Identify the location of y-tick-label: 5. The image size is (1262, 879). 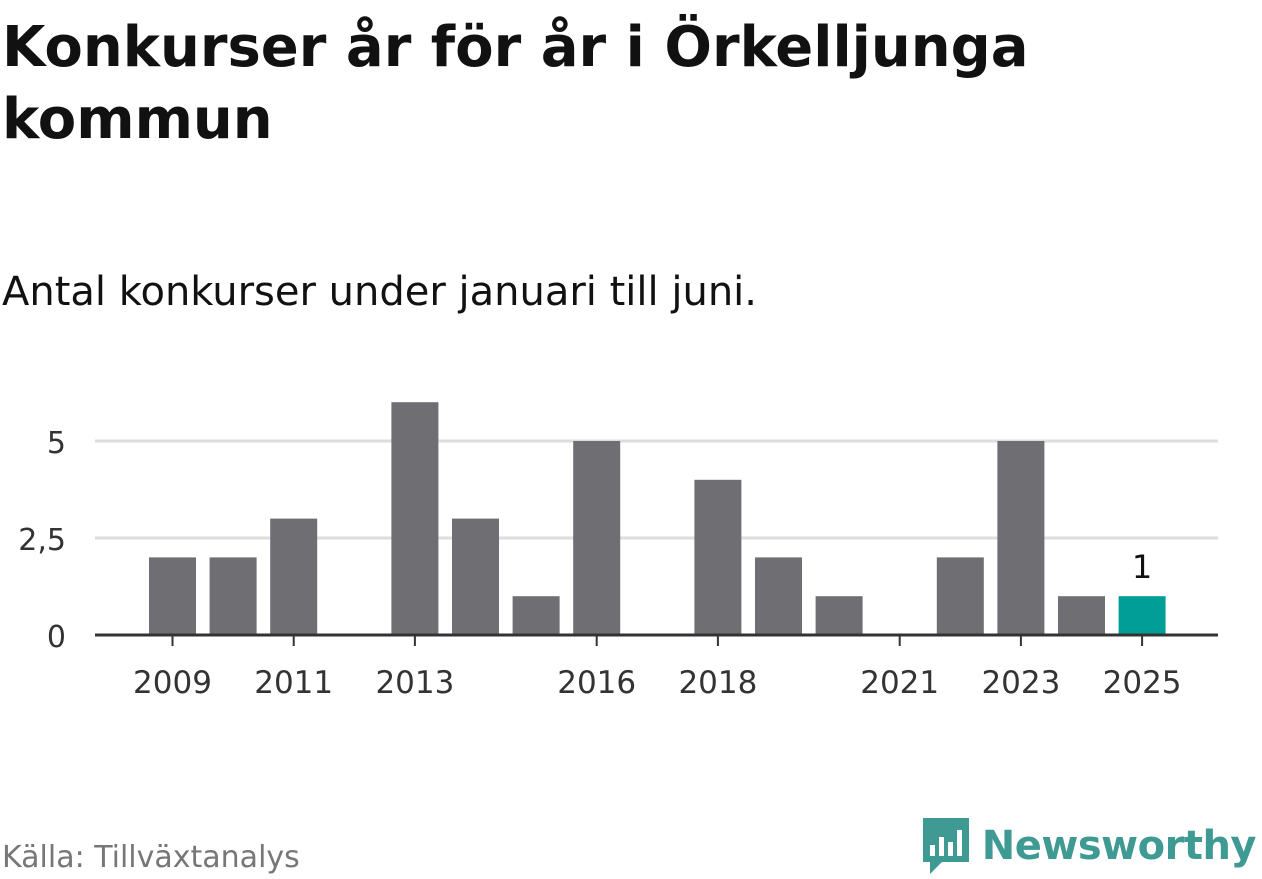
(56, 443).